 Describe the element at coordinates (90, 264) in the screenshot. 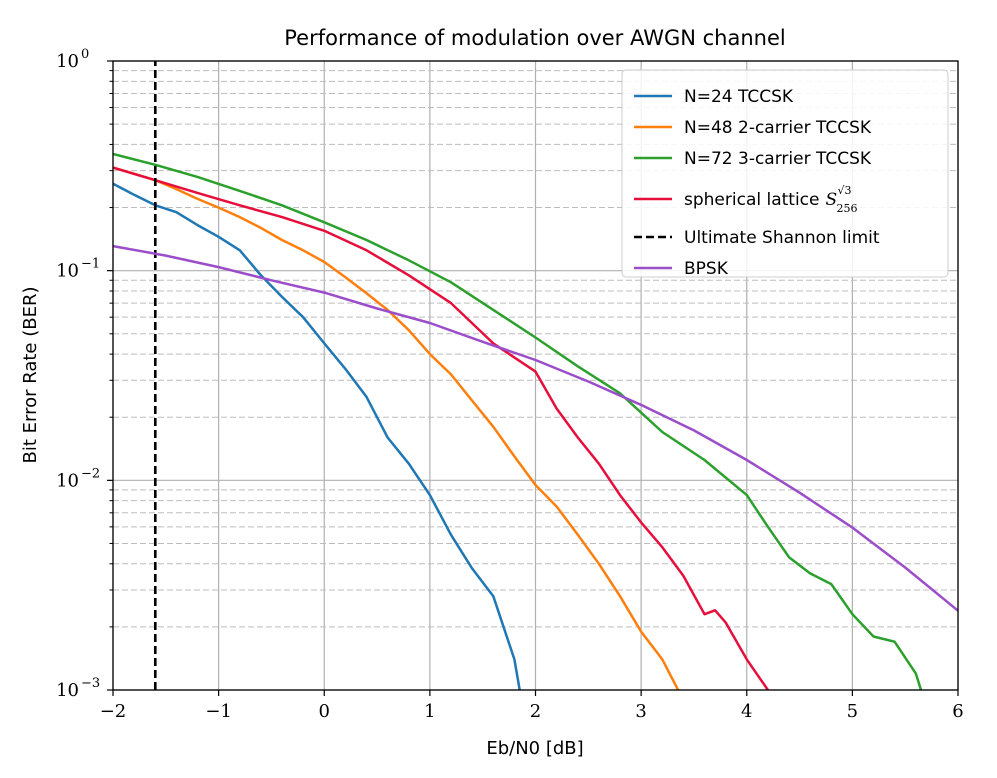

I see `y-tick-label-exponent: −1` at that location.